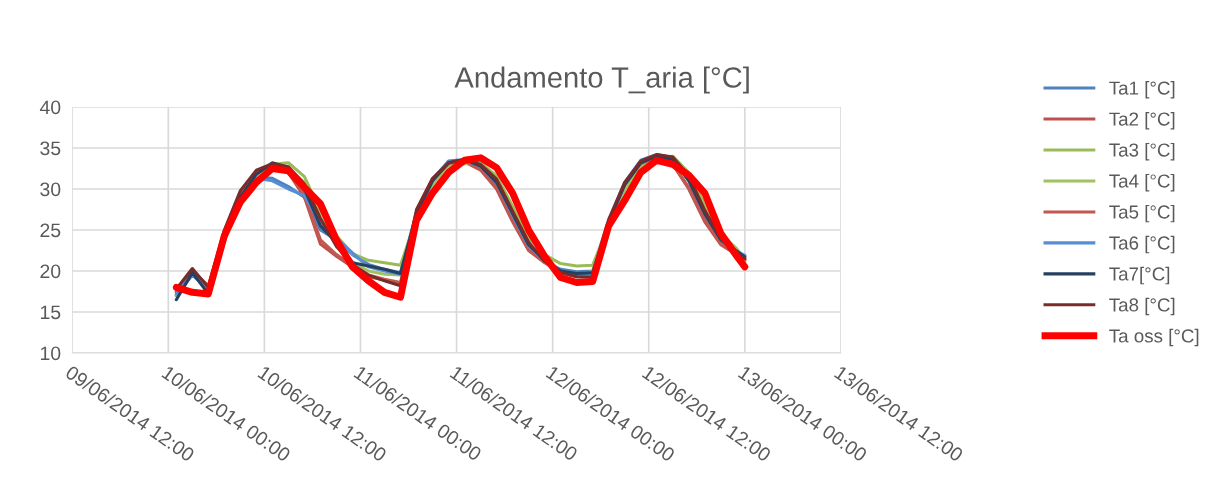 This screenshot has height=493, width=1224. I want to click on legend-label: Ta7[°C], so click(1139, 275).